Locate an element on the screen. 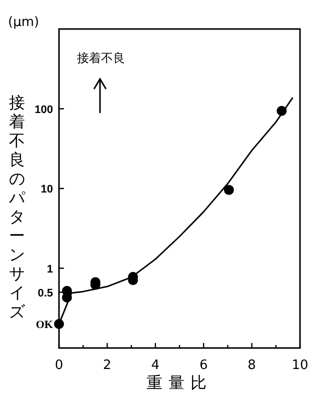 This screenshot has width=333, height=395. y-tick-label: 0.5 is located at coordinates (45, 293).